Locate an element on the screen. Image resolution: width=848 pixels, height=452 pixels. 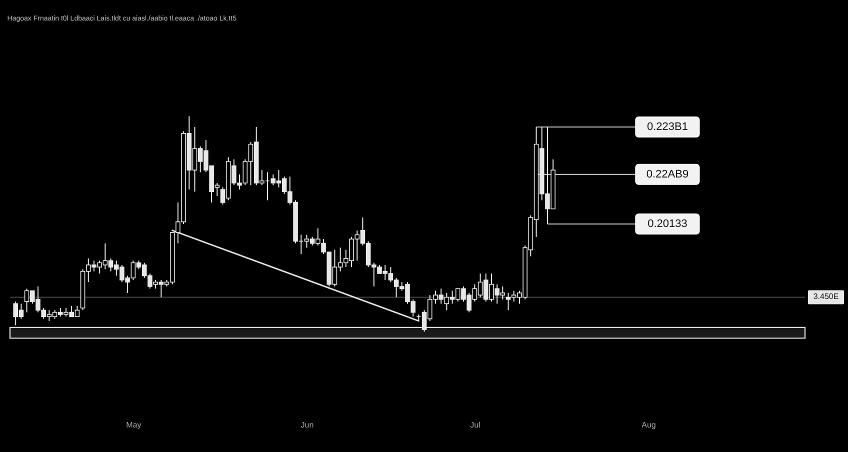
x-tick-label: Jul is located at coordinates (475, 425).